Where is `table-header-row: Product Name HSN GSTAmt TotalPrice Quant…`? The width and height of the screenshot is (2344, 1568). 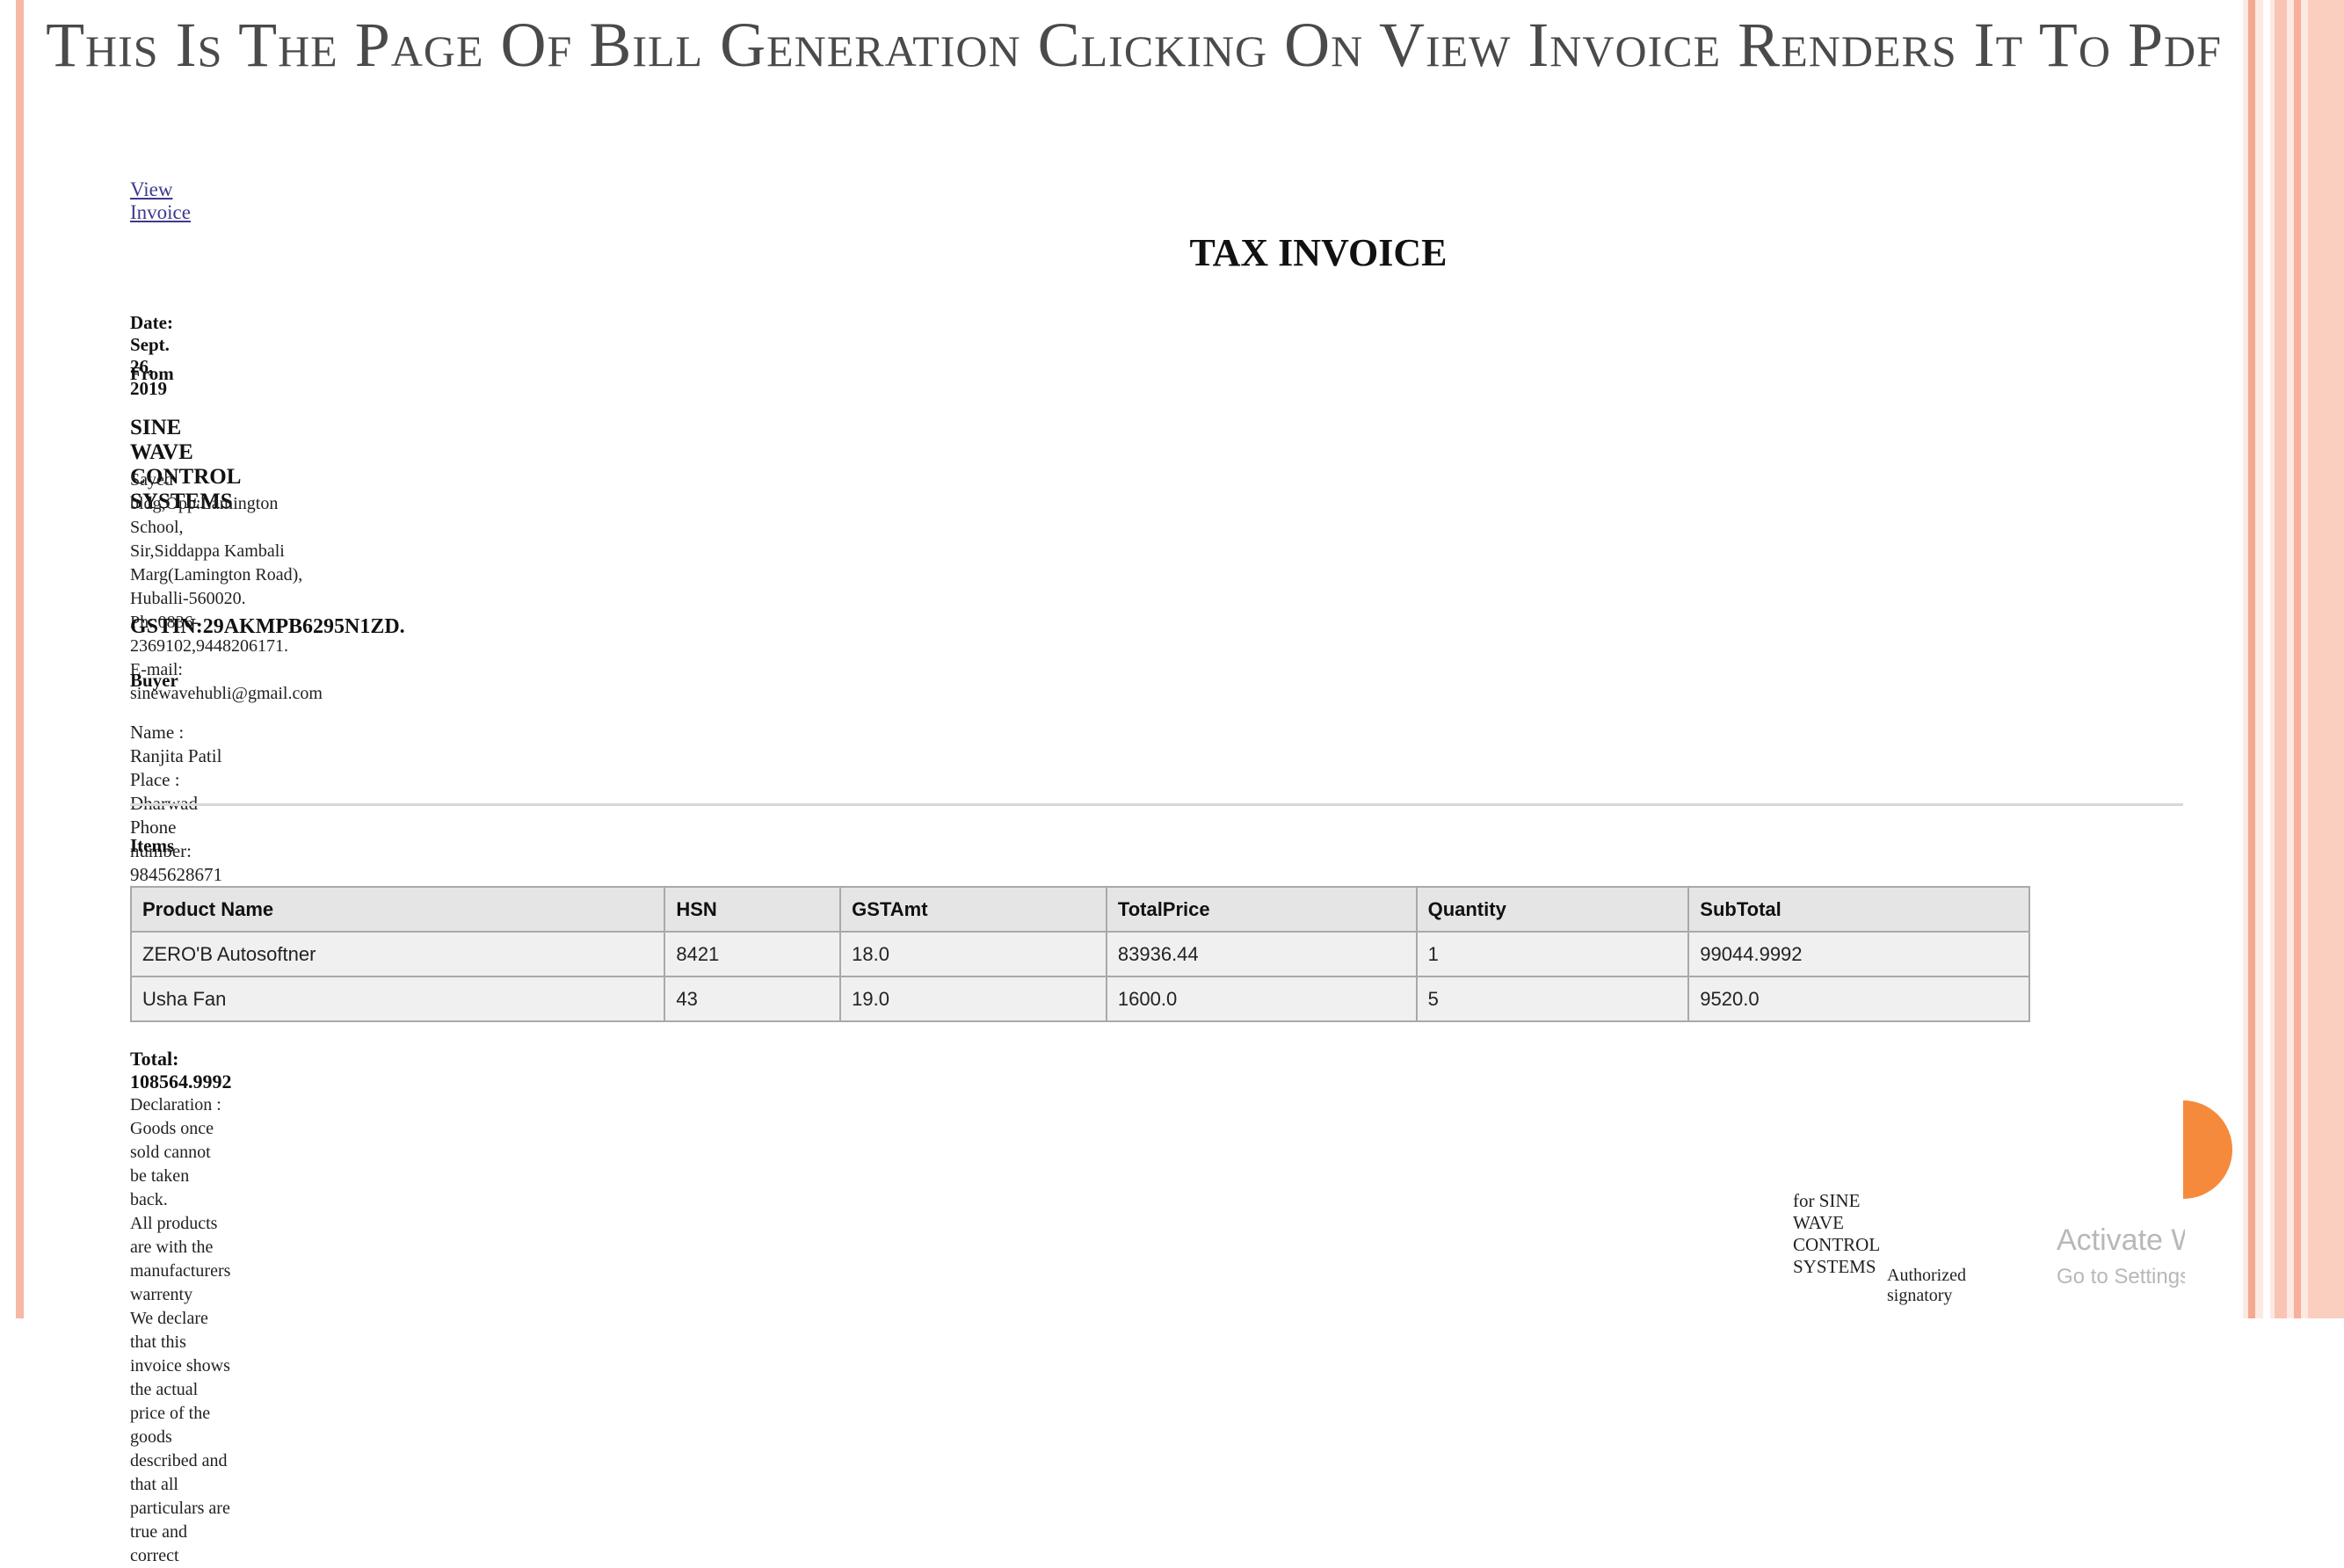
table-header-row: Product Name HSN GSTAmt TotalPrice Quant… is located at coordinates (1079, 909).